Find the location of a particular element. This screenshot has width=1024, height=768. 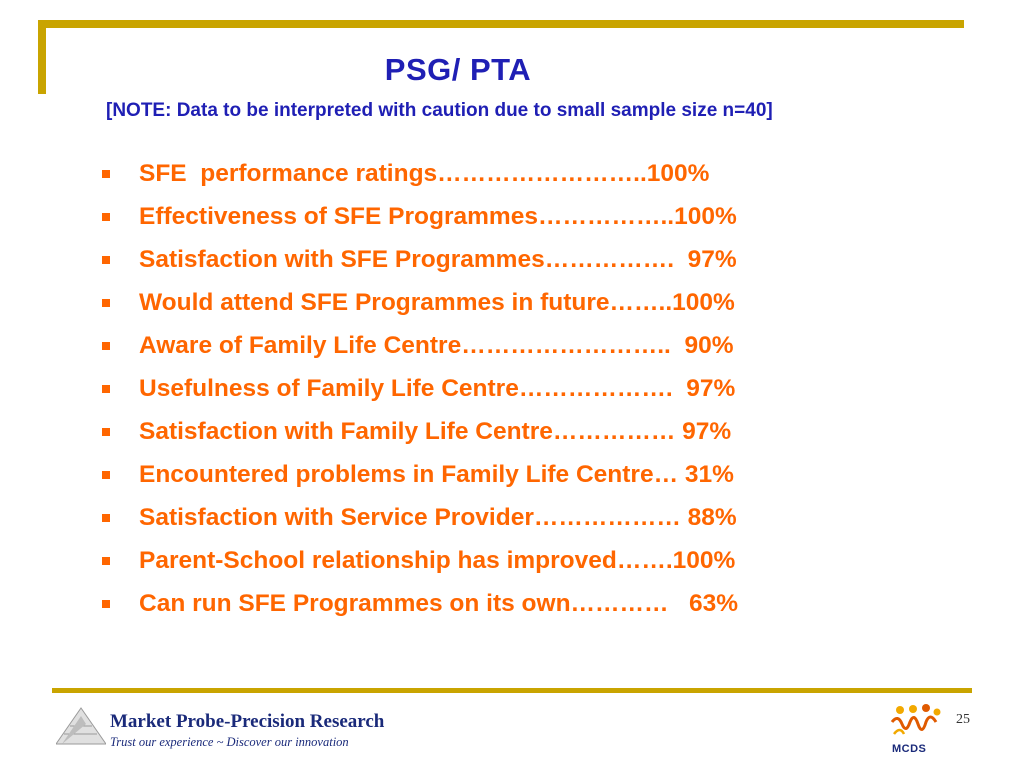

company-name: Market Probe-Precision Research is located at coordinates (247, 721).